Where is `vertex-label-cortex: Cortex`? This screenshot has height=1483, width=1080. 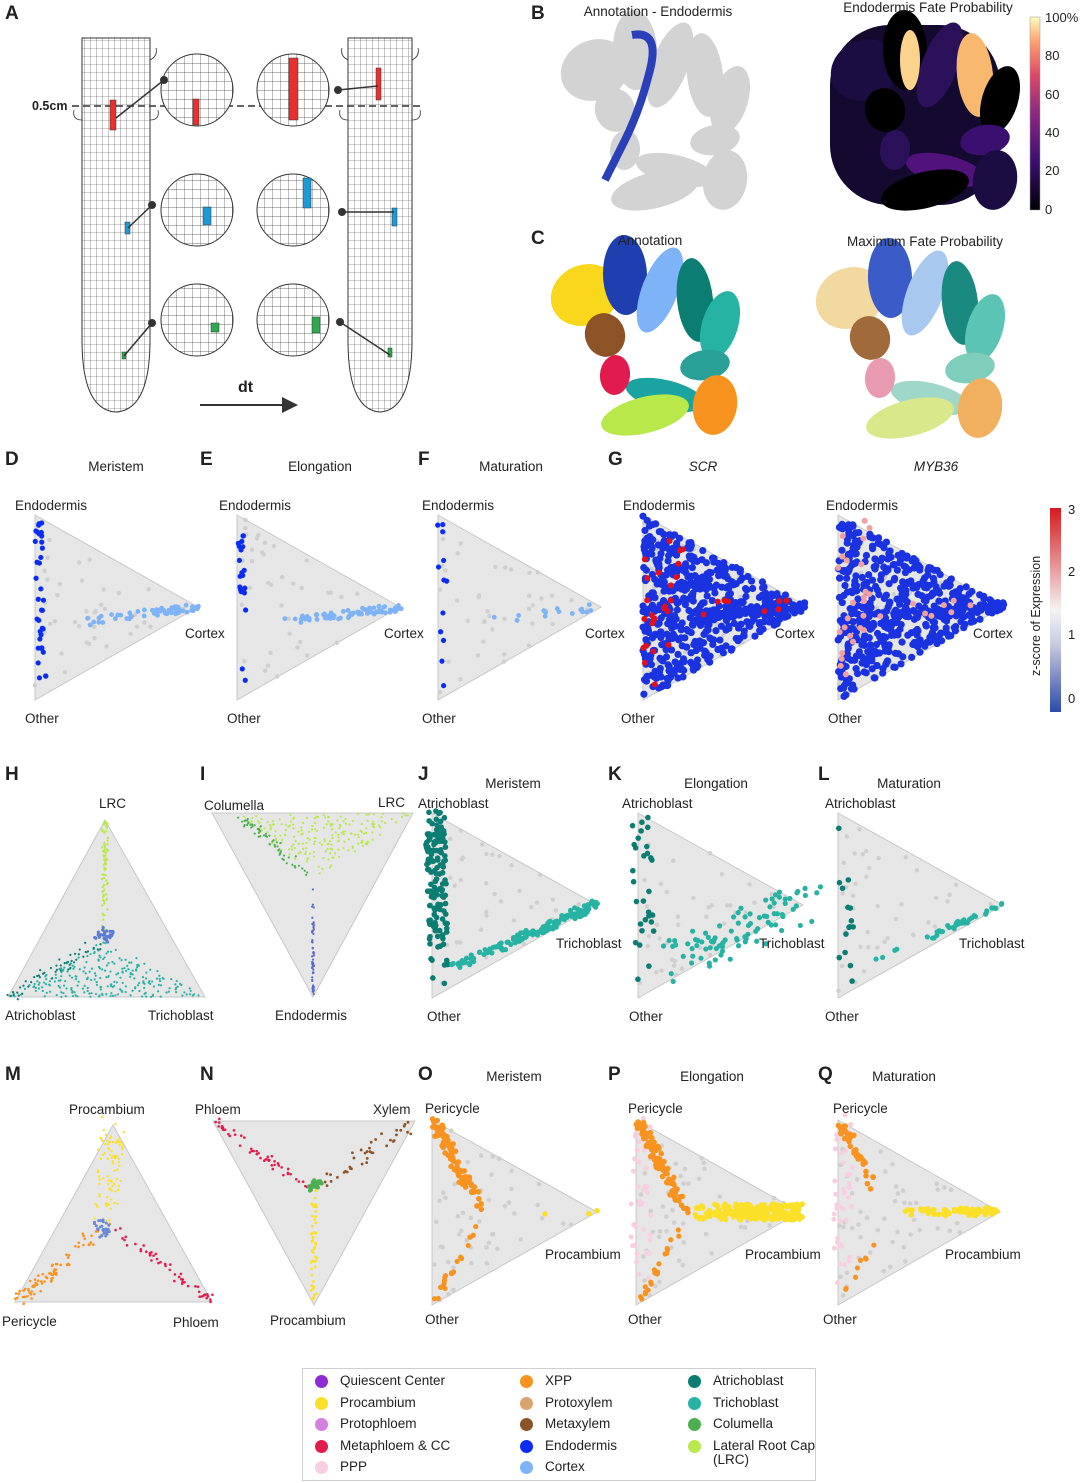 vertex-label-cortex: Cortex is located at coordinates (205, 633).